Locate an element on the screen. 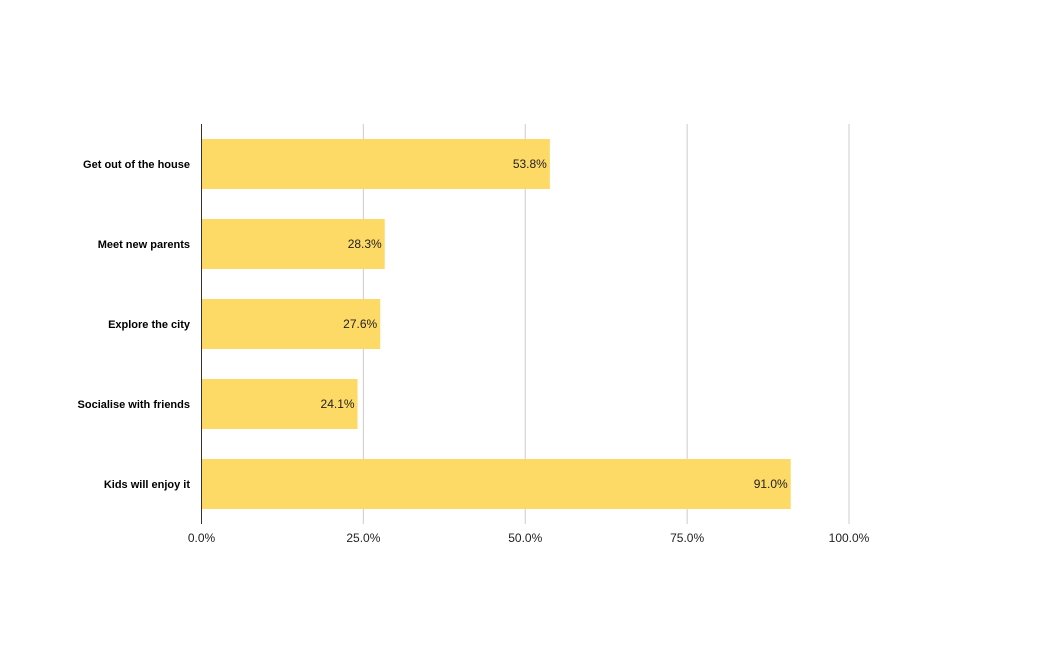 The width and height of the screenshot is (1050, 649). data-label: 28.3% is located at coordinates (365, 244).